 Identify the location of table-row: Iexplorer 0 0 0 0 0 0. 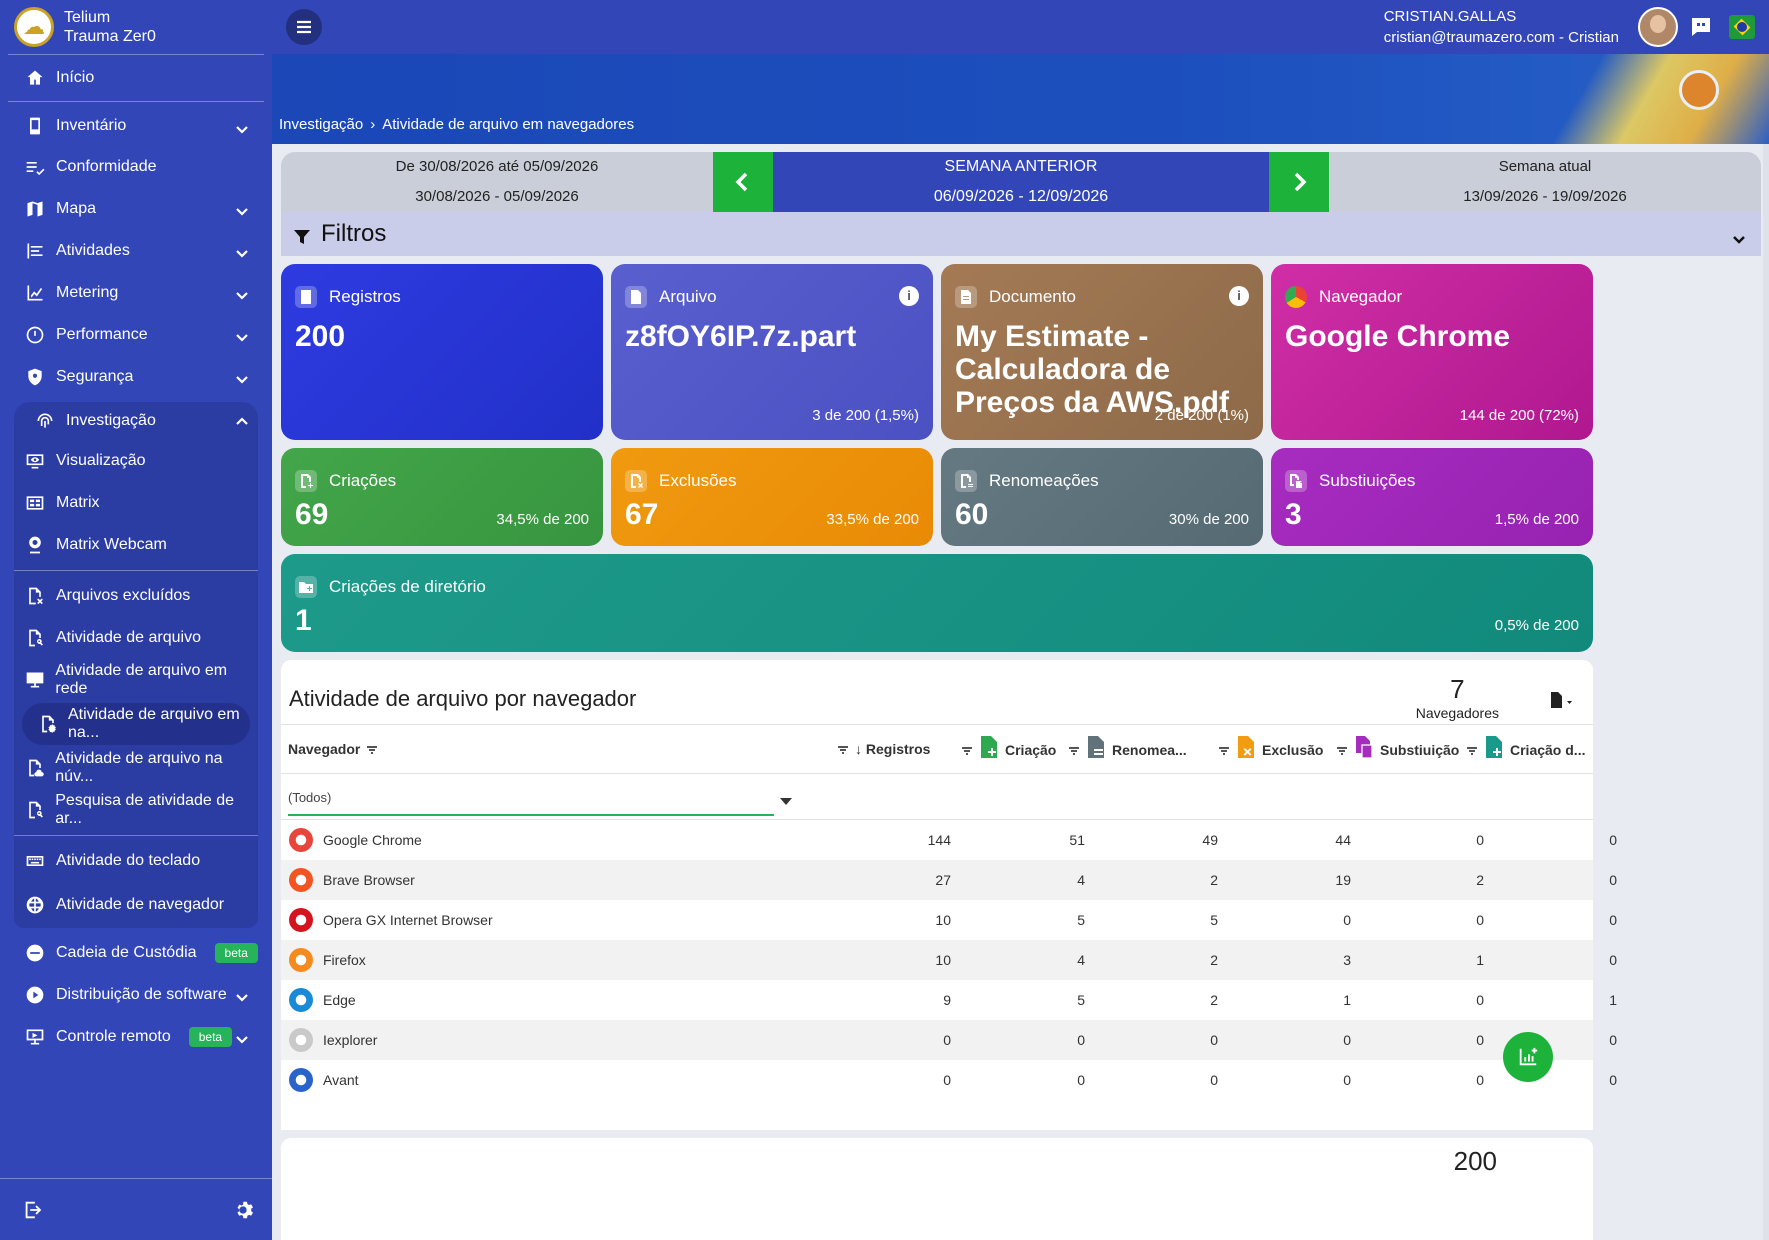
(949, 1040).